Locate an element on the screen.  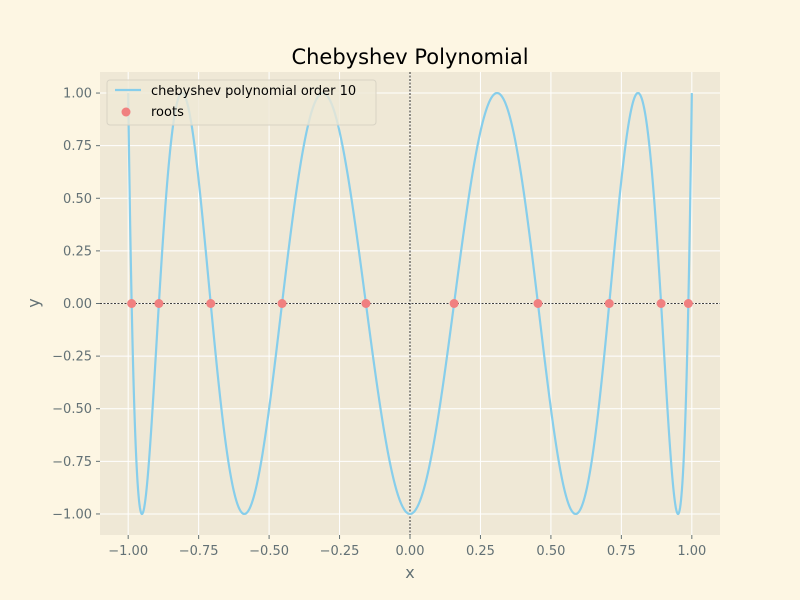
y-tick-label: 1.00 is located at coordinates (77, 94).